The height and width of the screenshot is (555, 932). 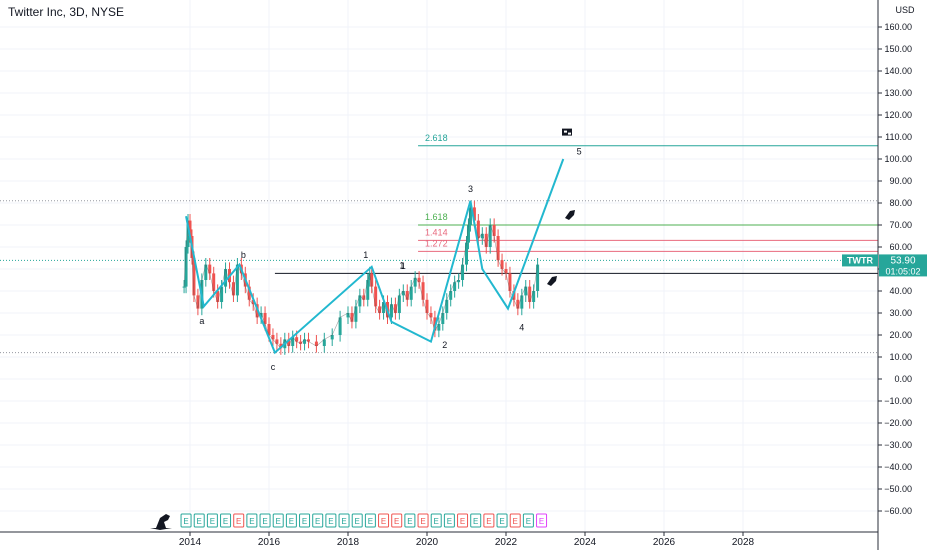 What do you see at coordinates (348, 542) in the screenshot?
I see `x-tick-label: 2018` at bounding box center [348, 542].